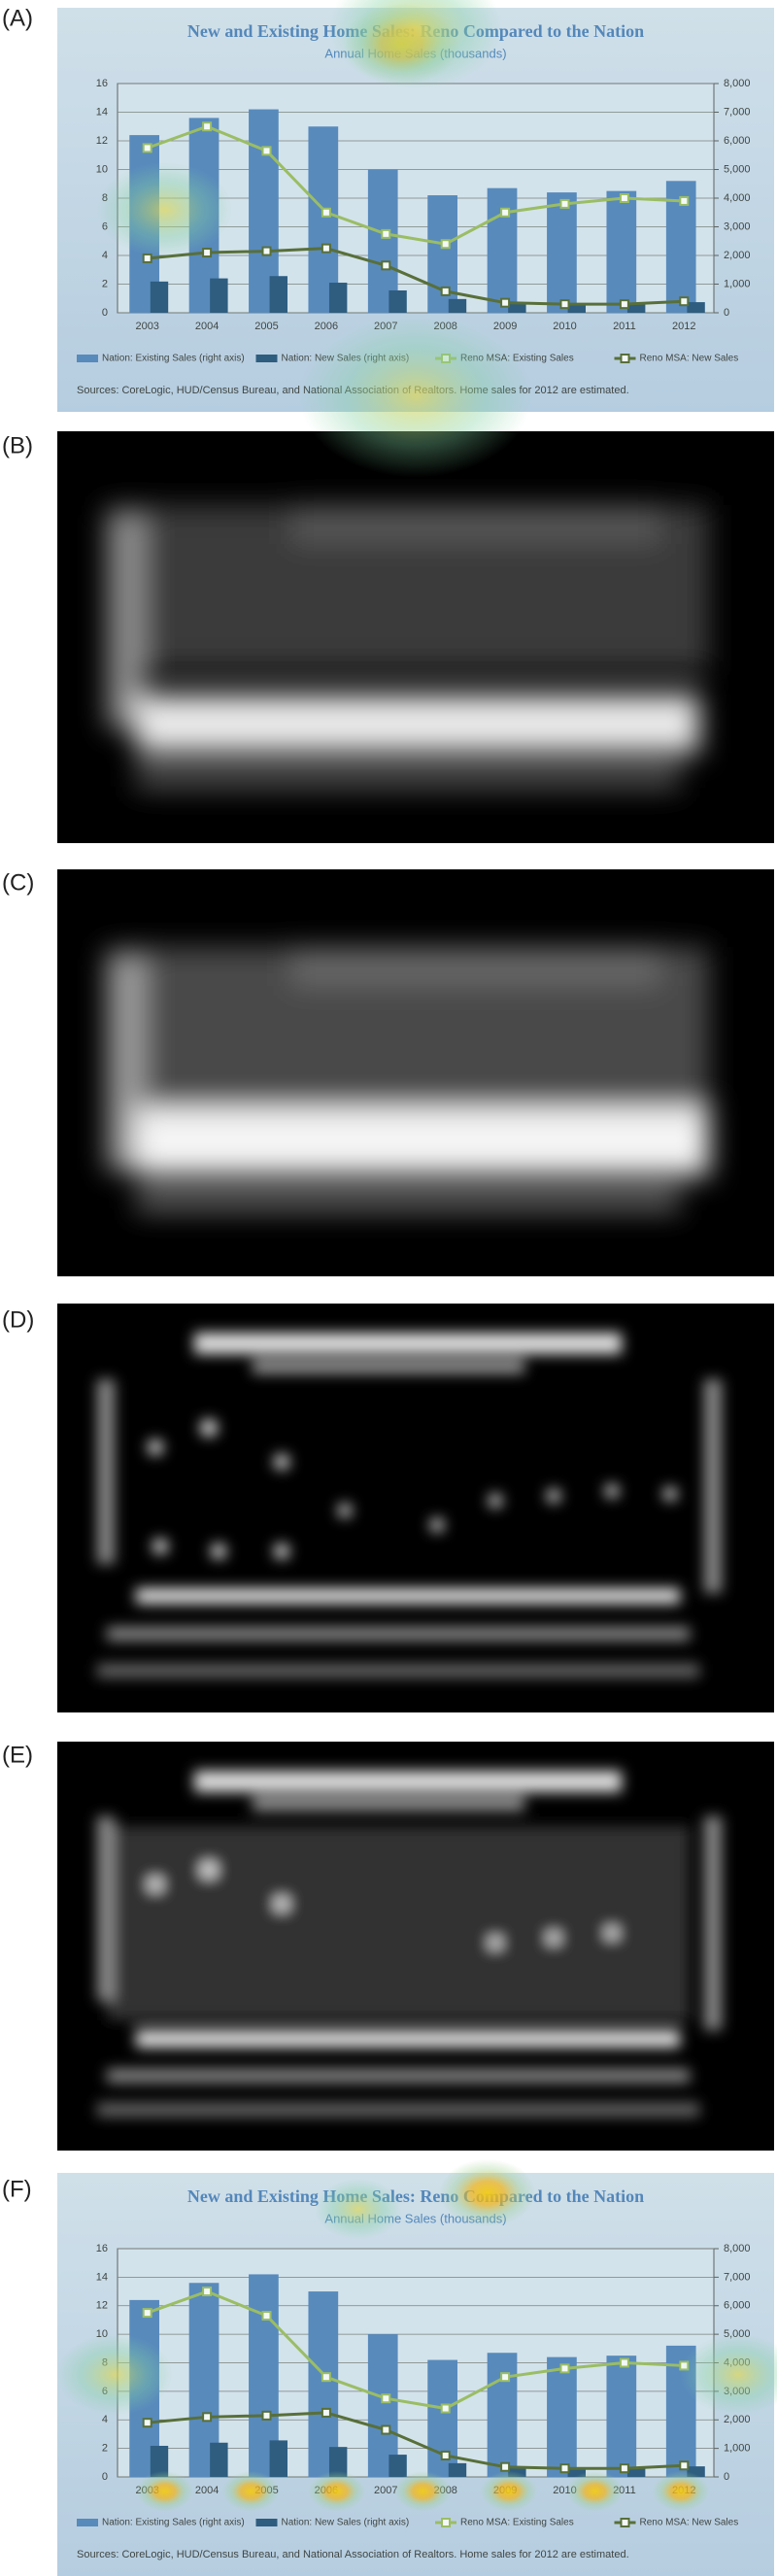 The height and width of the screenshot is (2576, 777). Describe the element at coordinates (146, 326) in the screenshot. I see `x-tick-label: 2003` at that location.